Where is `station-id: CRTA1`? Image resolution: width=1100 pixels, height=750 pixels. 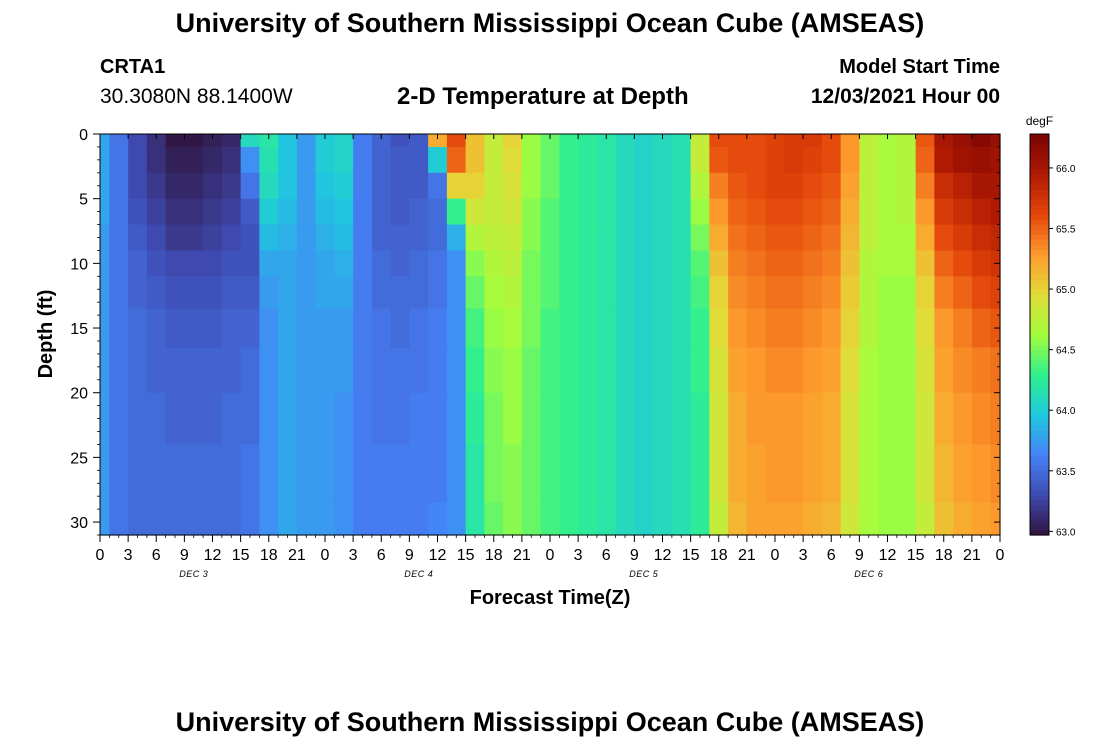
station-id: CRTA1 is located at coordinates (133, 67).